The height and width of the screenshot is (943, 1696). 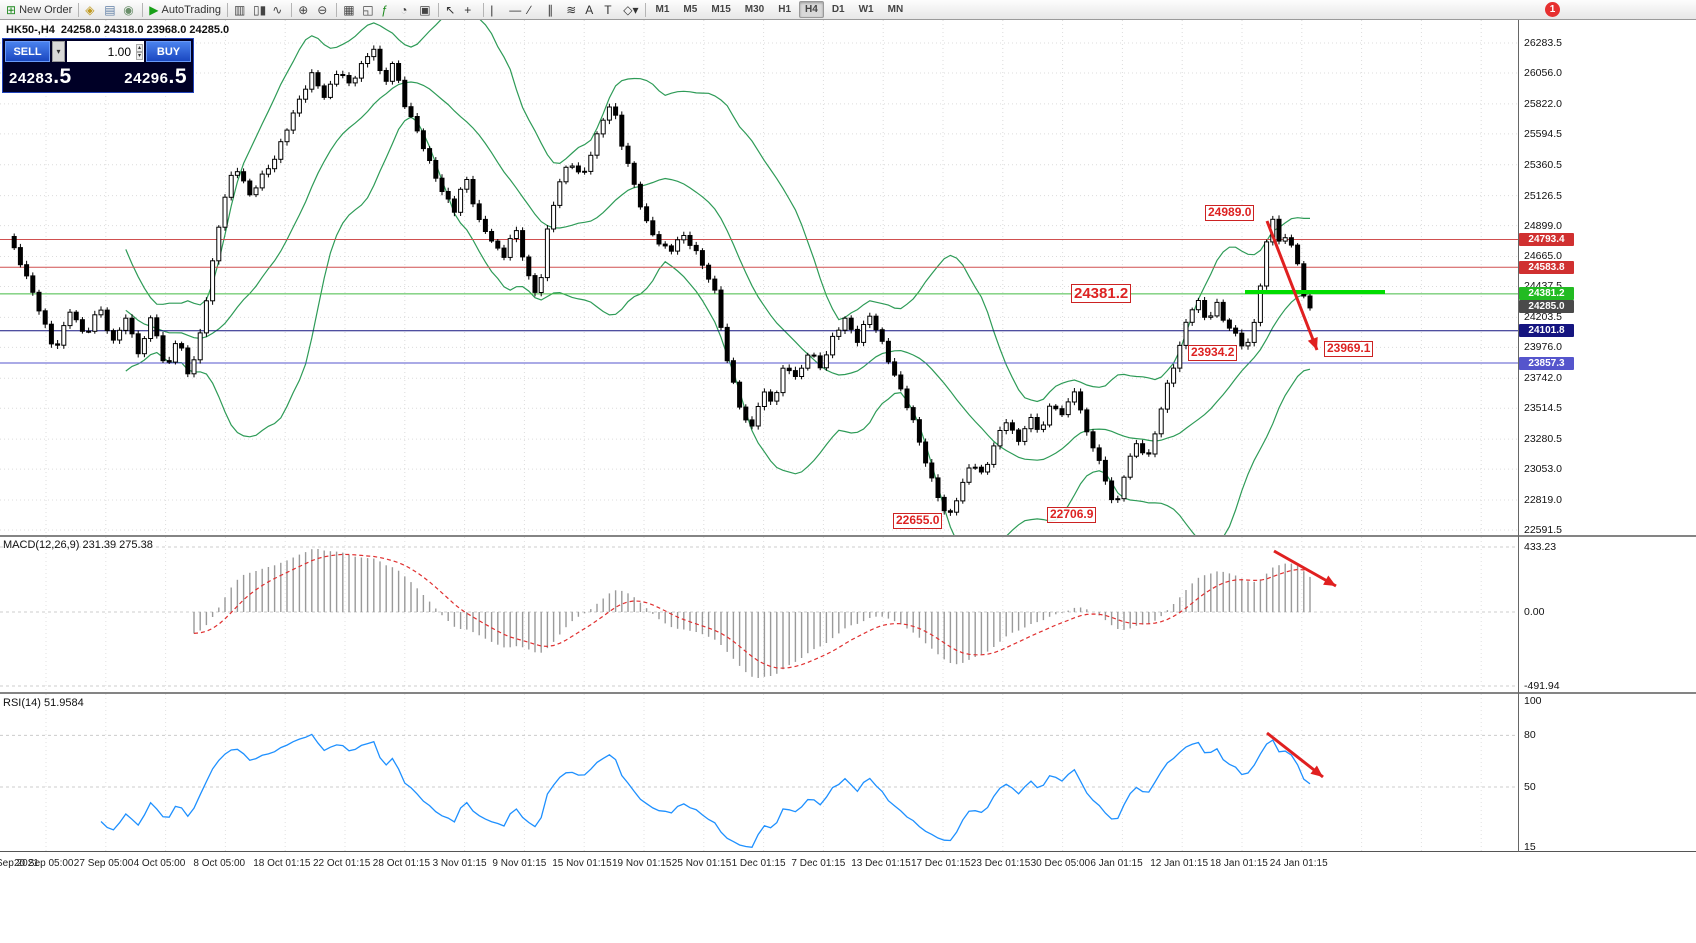 What do you see at coordinates (1552, 9) in the screenshot?
I see `notification-badge: 1` at bounding box center [1552, 9].